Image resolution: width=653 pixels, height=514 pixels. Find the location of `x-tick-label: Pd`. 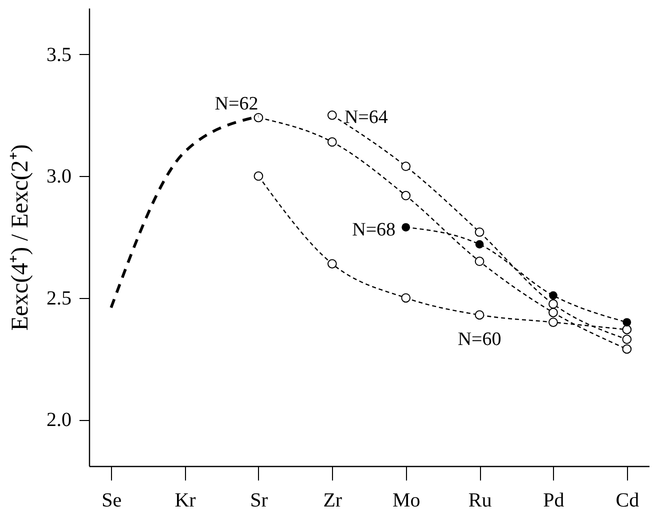

x-tick-label: Pd is located at coordinates (553, 501).